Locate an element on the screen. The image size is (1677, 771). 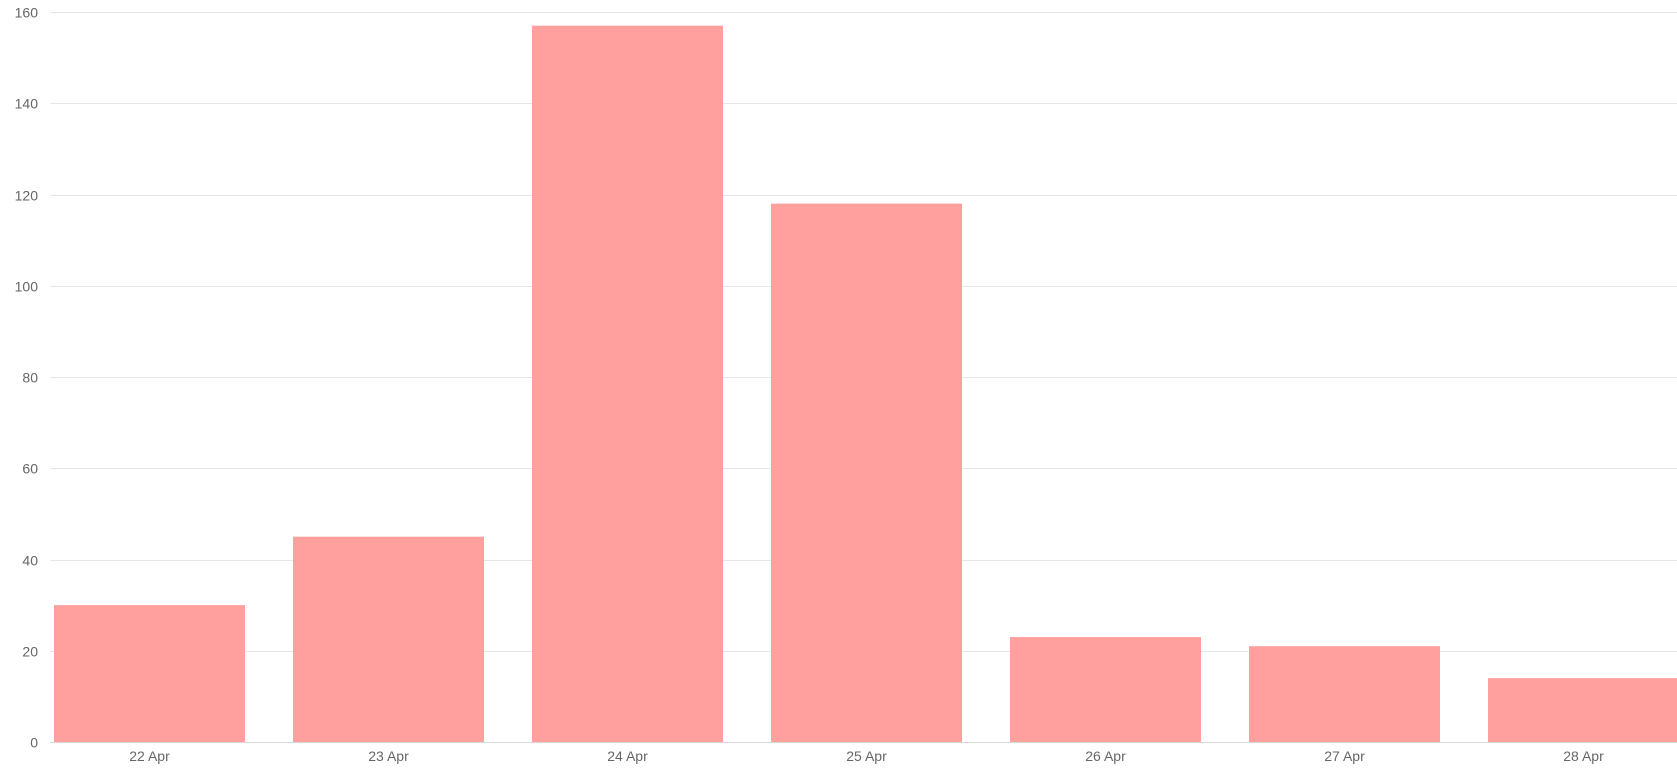
y-tick-label: 160 is located at coordinates (27, 13).